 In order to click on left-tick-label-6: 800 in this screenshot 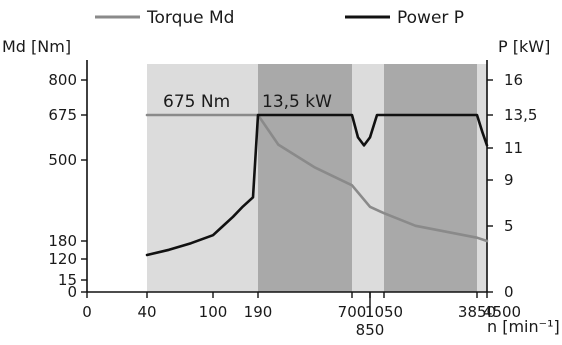, I will do `click(62, 80)`.